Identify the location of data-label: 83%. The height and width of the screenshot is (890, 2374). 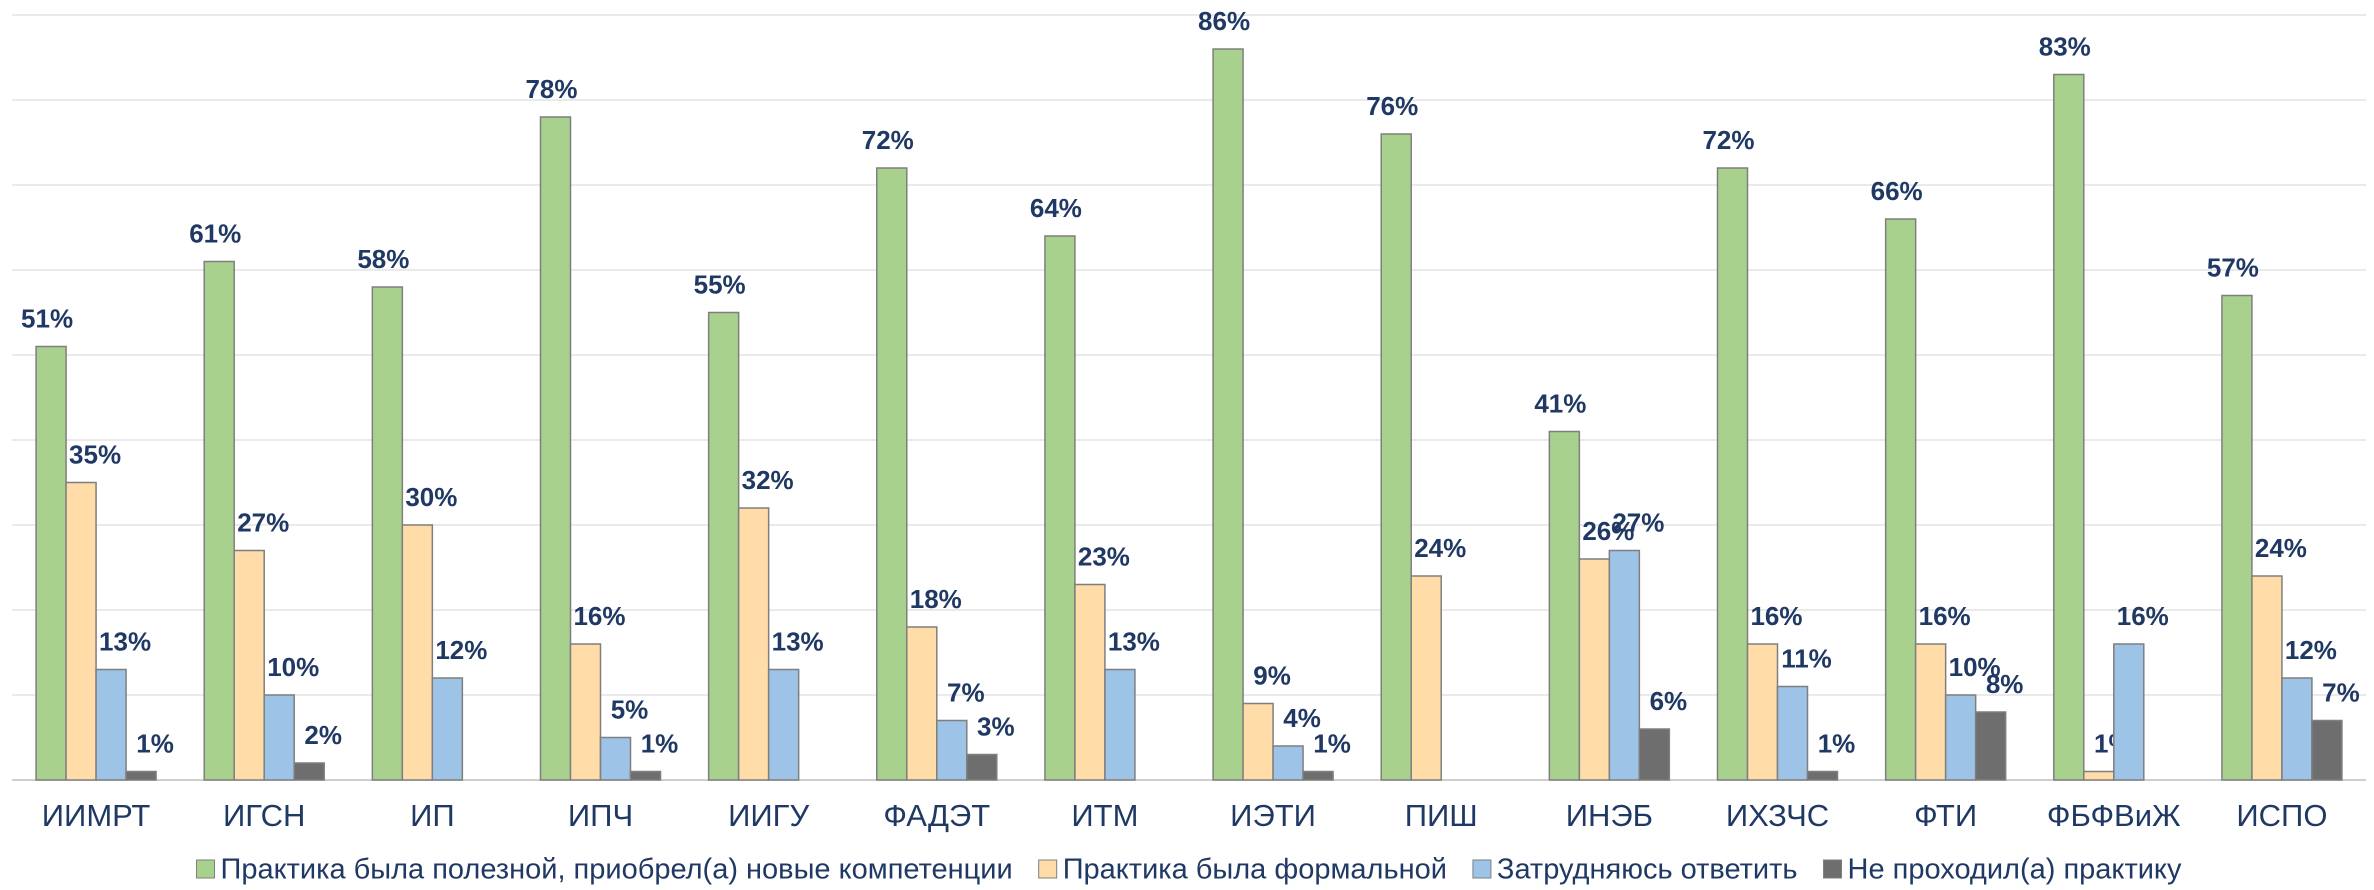
(2065, 46).